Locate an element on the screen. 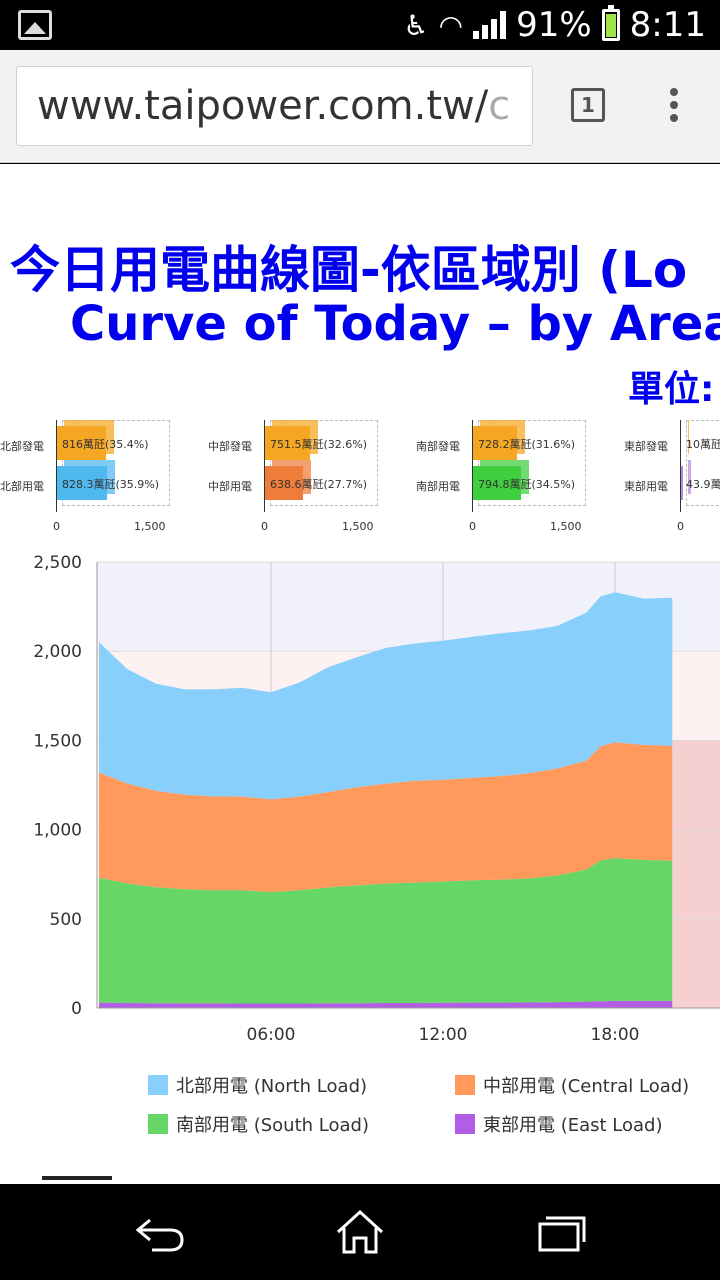  x-tick-label: 18:00 is located at coordinates (615, 1035).